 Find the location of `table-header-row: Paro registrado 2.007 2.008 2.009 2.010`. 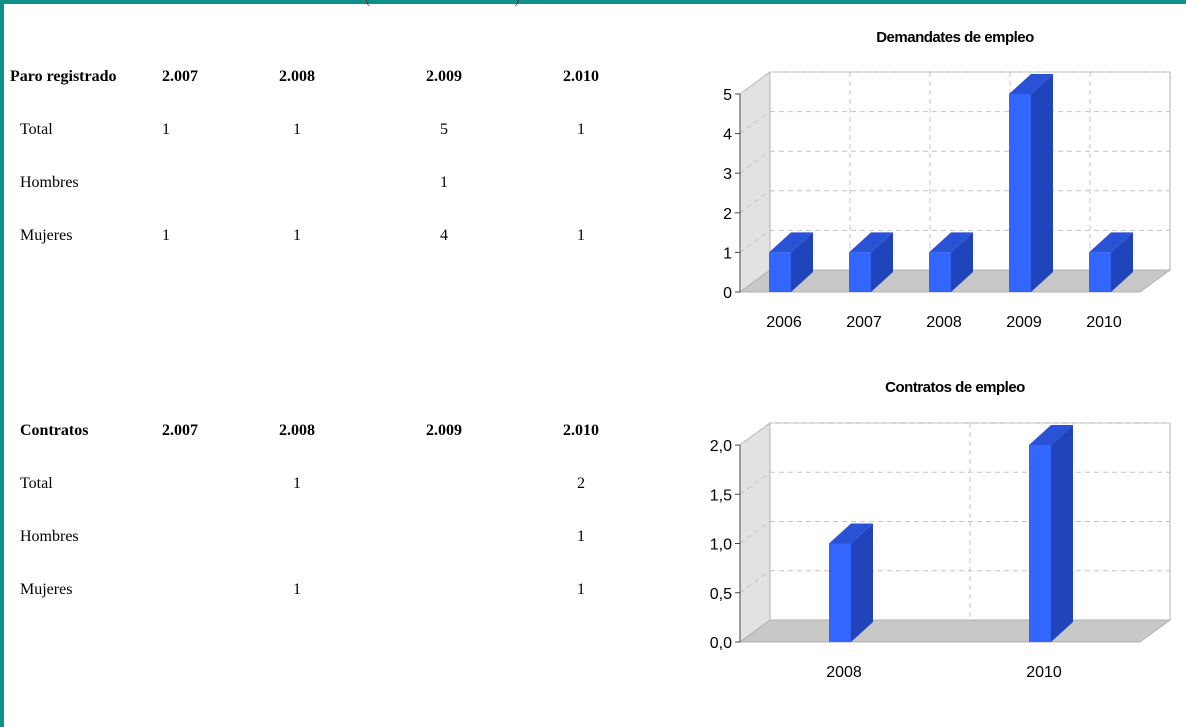

table-header-row: Paro registrado 2.007 2.008 2.009 2.010 is located at coordinates (336, 76).